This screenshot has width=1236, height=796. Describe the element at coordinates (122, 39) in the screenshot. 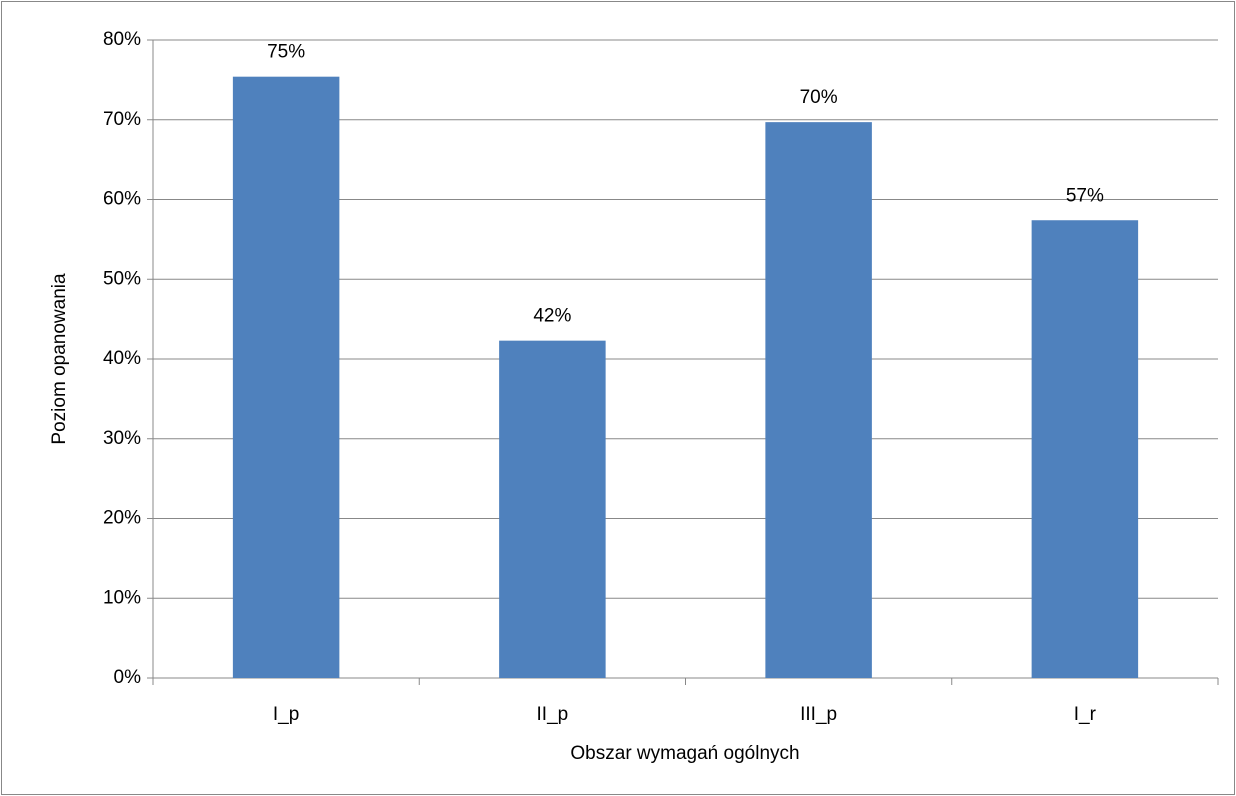

I see `y-tick-label: 80%` at that location.